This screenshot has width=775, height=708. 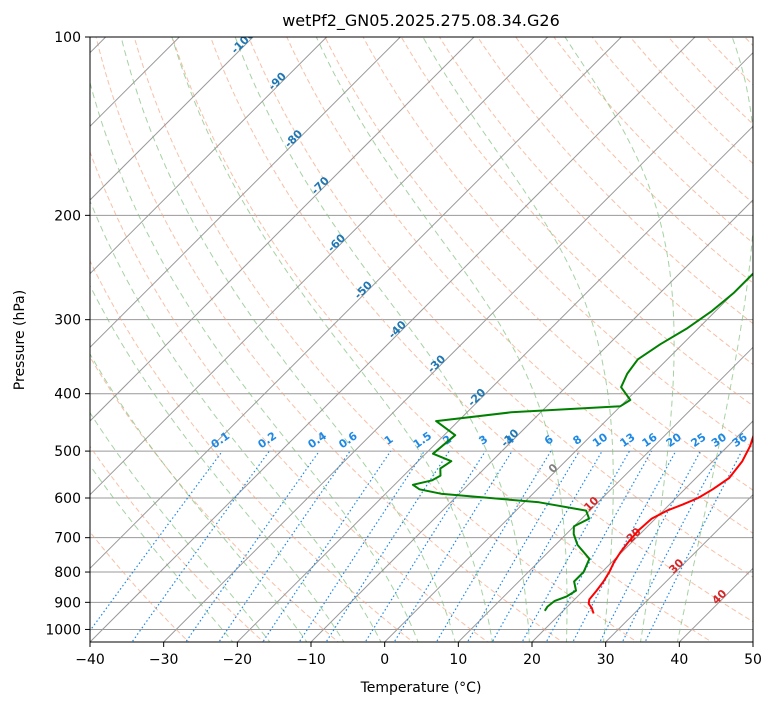 I want to click on isotherm-label: -40, so click(x=397, y=329).